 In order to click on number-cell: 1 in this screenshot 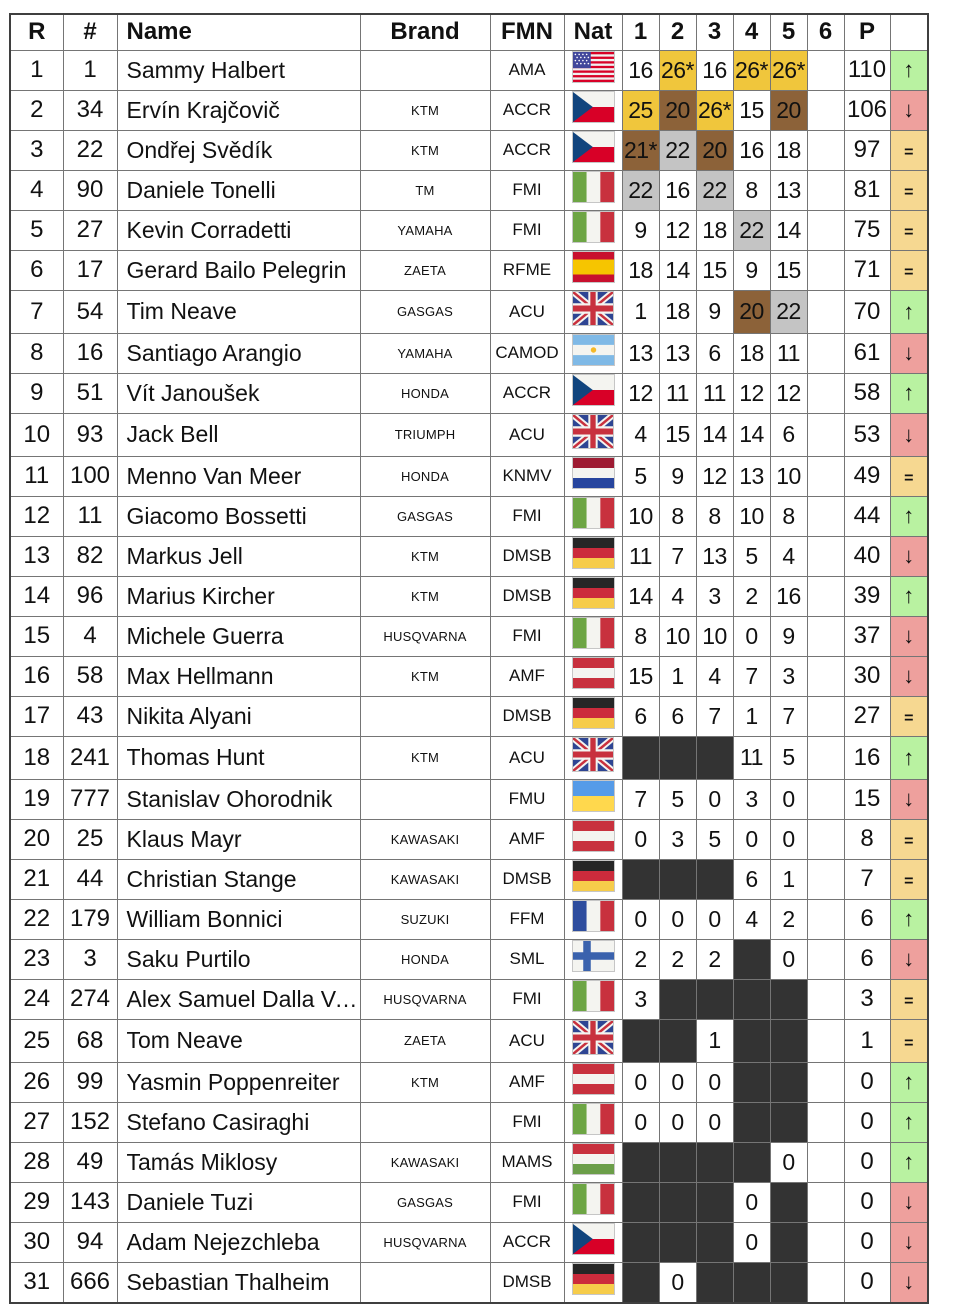, I will do `click(90, 70)`.